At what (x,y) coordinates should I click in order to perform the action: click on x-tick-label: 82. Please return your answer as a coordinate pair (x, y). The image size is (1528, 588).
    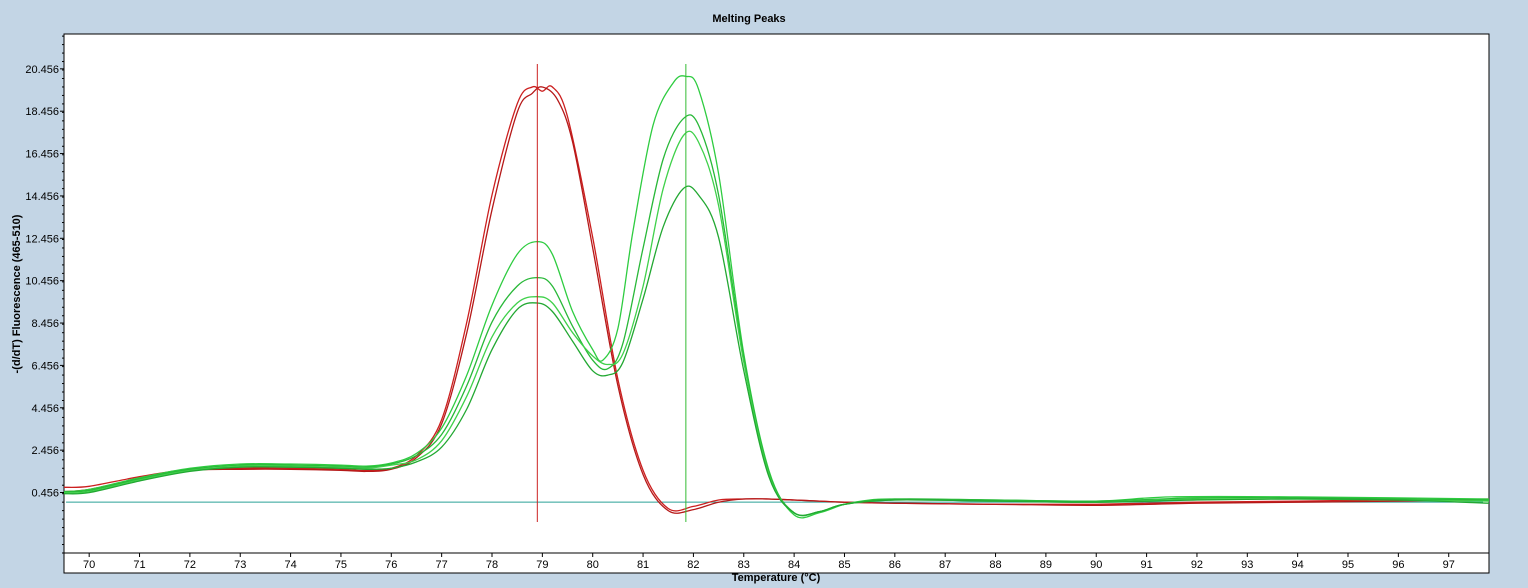
    Looking at the image, I should click on (693, 565).